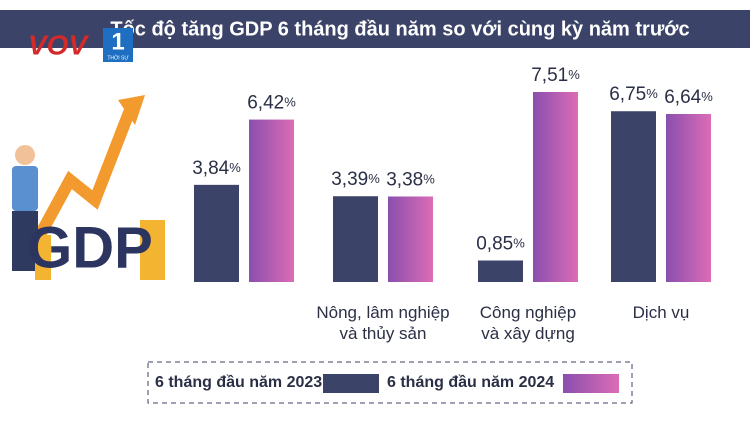 Image resolution: width=750 pixels, height=422 pixels. I want to click on category-label: Dịch vụ, so click(661, 312).